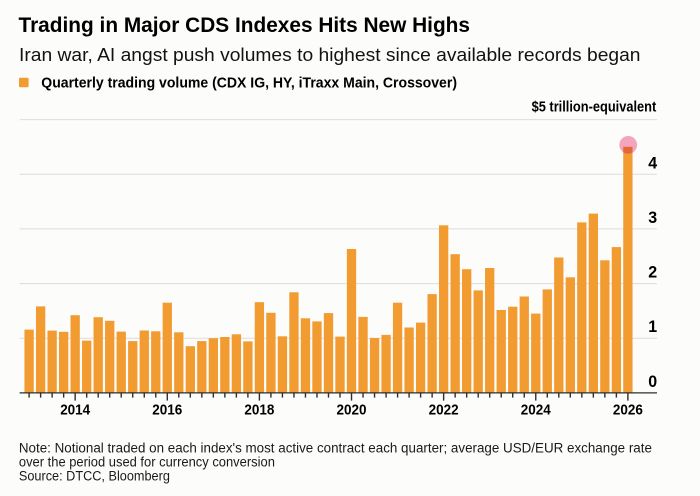 This screenshot has height=496, width=700. Describe the element at coordinates (652, 273) in the screenshot. I see `svg-text: 2` at that location.